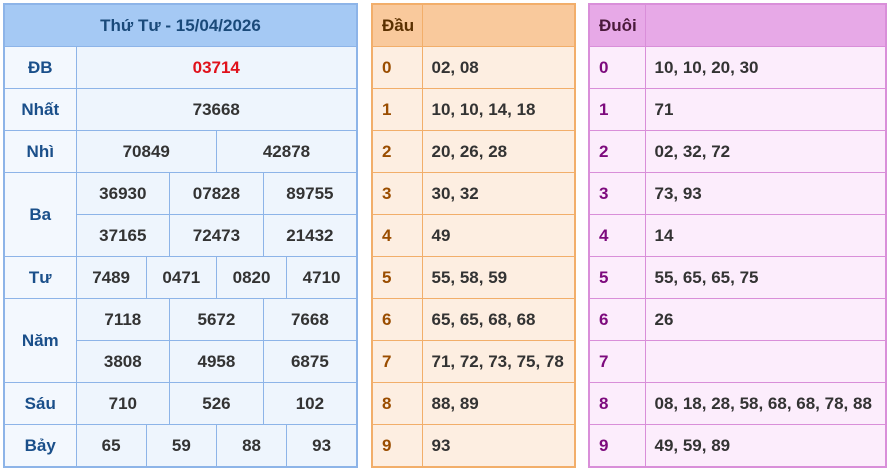 This screenshot has height=469, width=888. Describe the element at coordinates (498, 151) in the screenshot. I see `dau-numbers: 20, 26, 28` at that location.